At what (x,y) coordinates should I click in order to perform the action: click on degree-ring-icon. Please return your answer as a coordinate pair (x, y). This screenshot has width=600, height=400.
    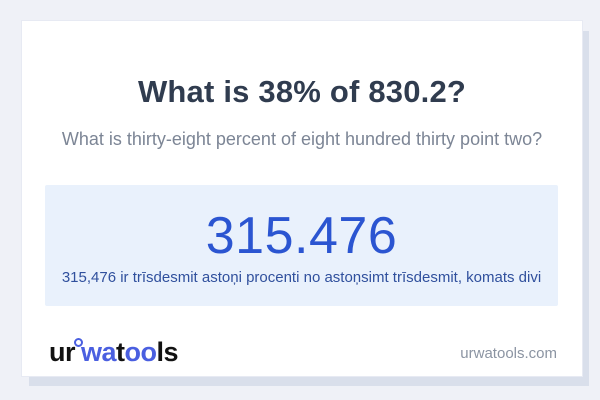
    Looking at the image, I should click on (78, 342).